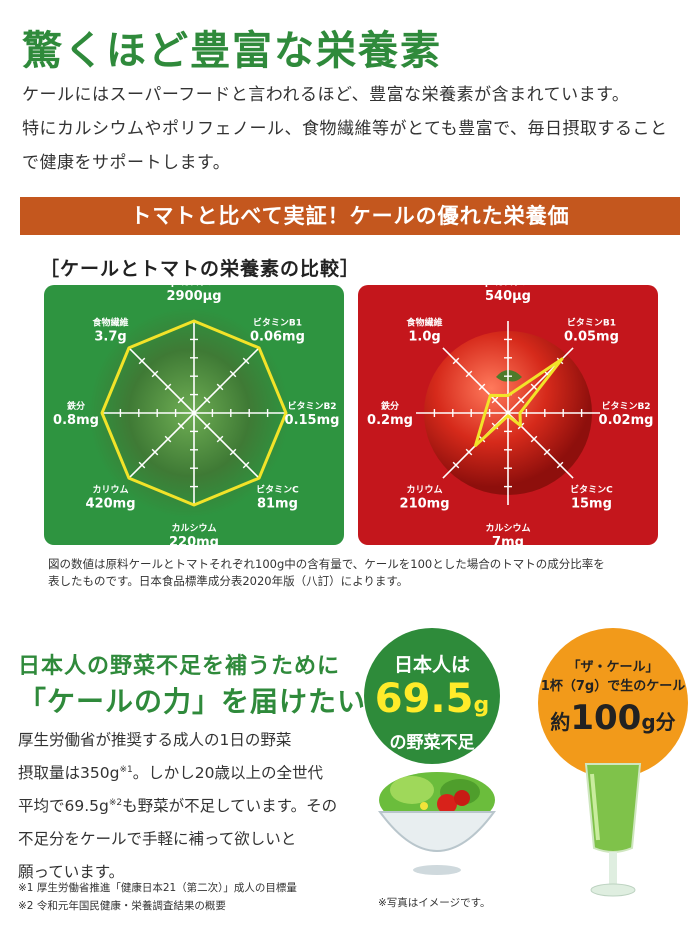 The image size is (700, 946). I want to click on kale-label-name: カルシウム, so click(193, 528).